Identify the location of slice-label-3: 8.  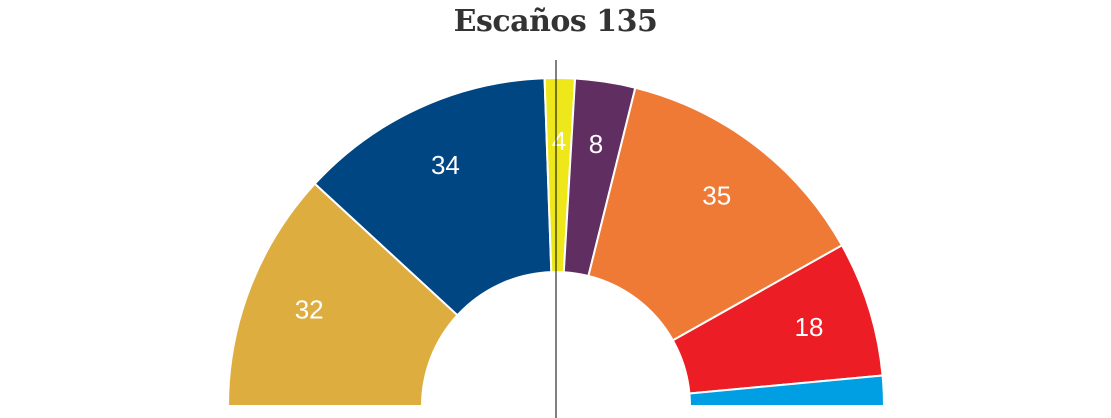
(596, 144).